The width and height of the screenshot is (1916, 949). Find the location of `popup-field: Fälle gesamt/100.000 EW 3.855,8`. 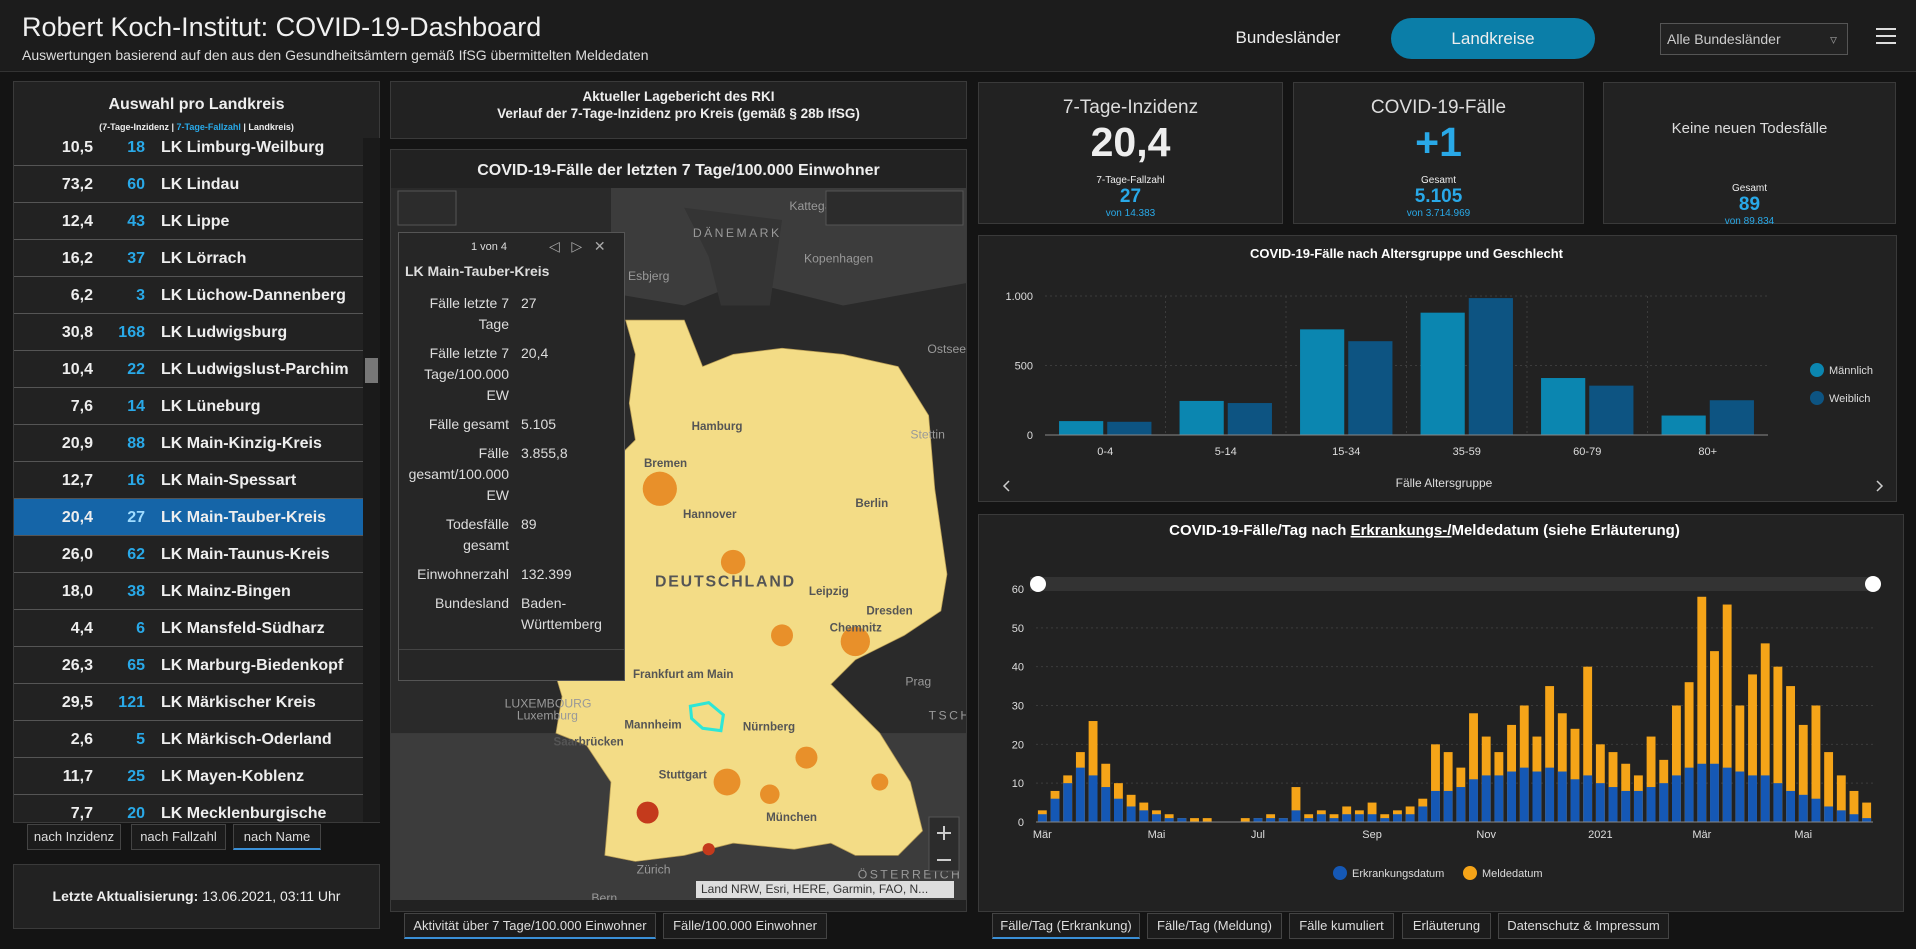

popup-field: Fälle gesamt/100.000 EW 3.855,8 is located at coordinates (511, 474).